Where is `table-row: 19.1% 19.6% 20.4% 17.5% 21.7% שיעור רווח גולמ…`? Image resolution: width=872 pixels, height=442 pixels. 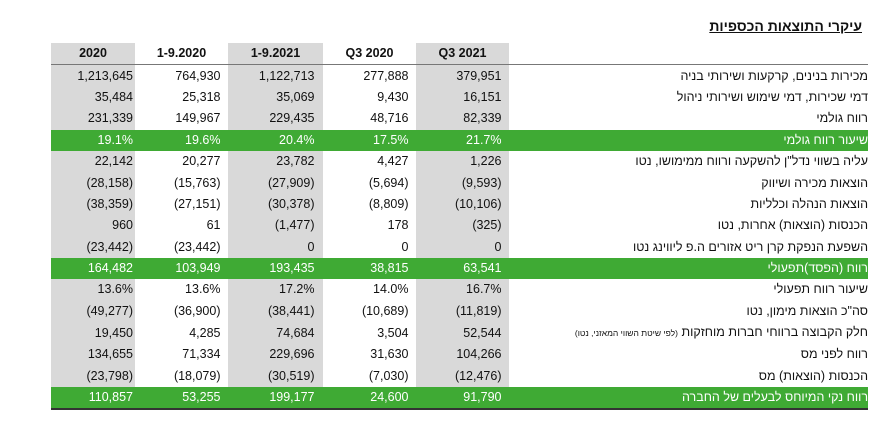
table-row: 19.1% 19.6% 20.4% 17.5% 21.7% שיעור רווח גולמ… is located at coordinates (459, 140).